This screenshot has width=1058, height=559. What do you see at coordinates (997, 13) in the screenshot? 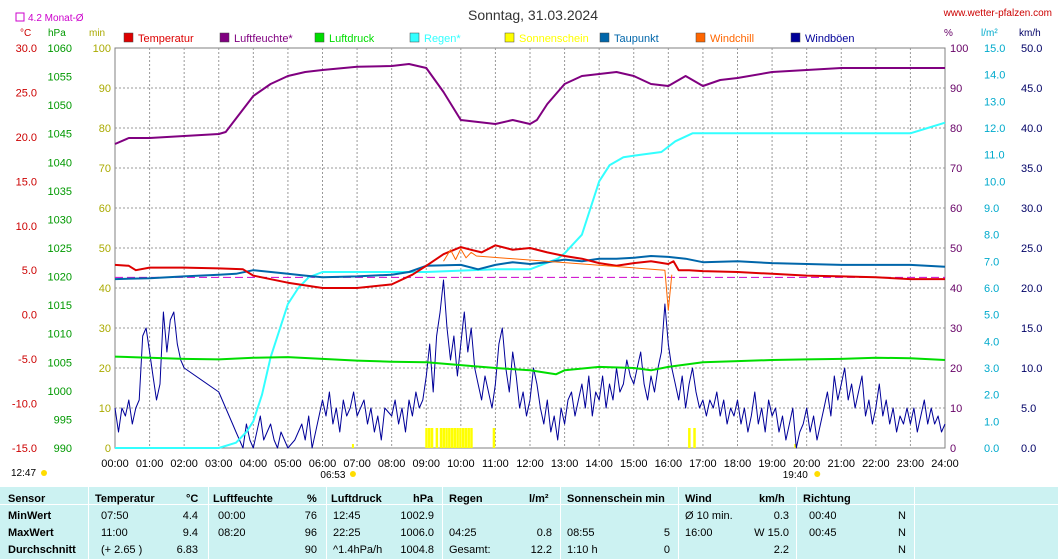
I see `site-label: www.wetter-pfalzen.com` at bounding box center [997, 13].